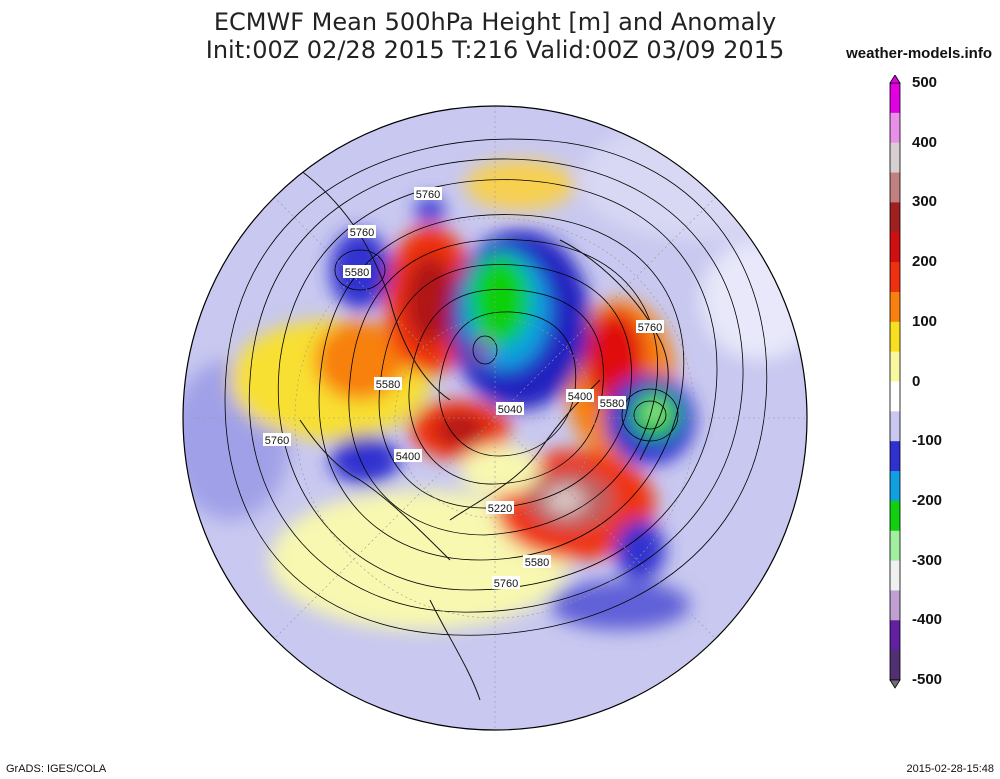 This screenshot has height=779, width=1000. I want to click on colorbar-bottom-arrow, so click(895, 684).